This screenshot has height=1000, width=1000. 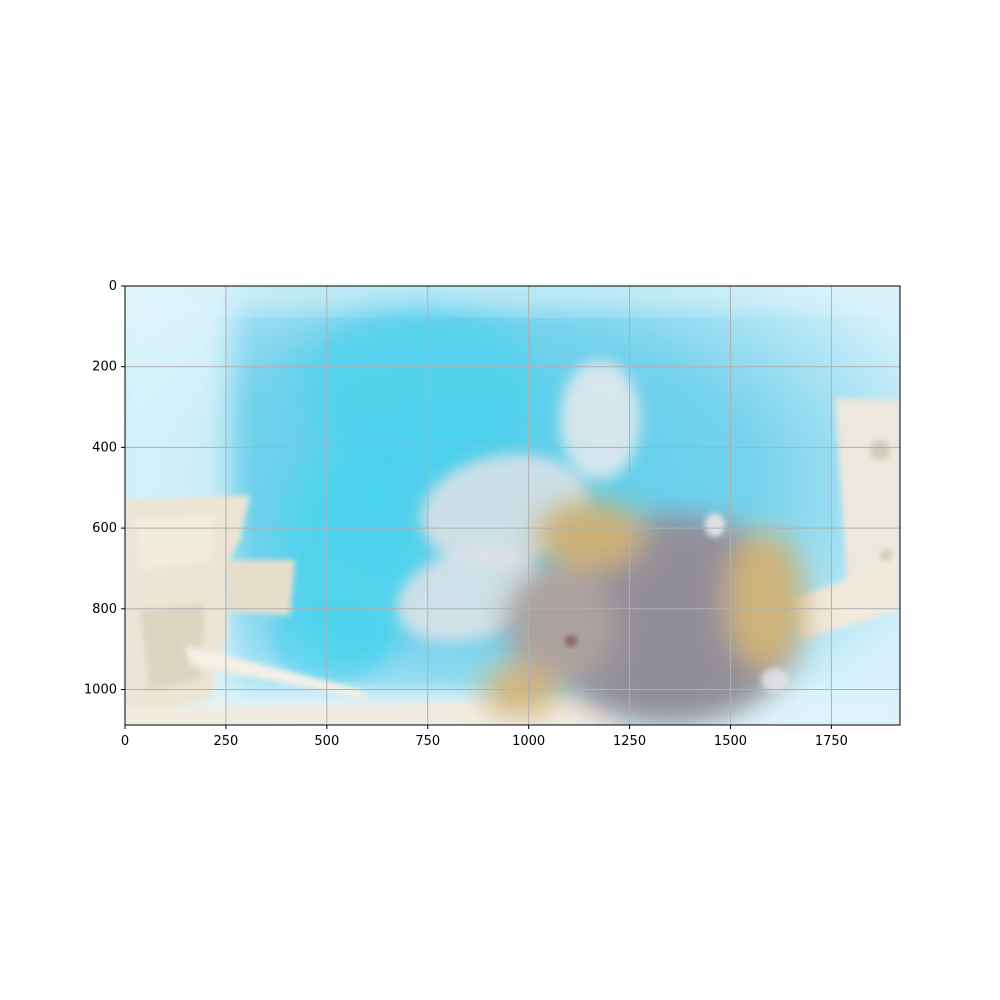 I want to click on y-tick-label: 400, so click(x=104, y=447).